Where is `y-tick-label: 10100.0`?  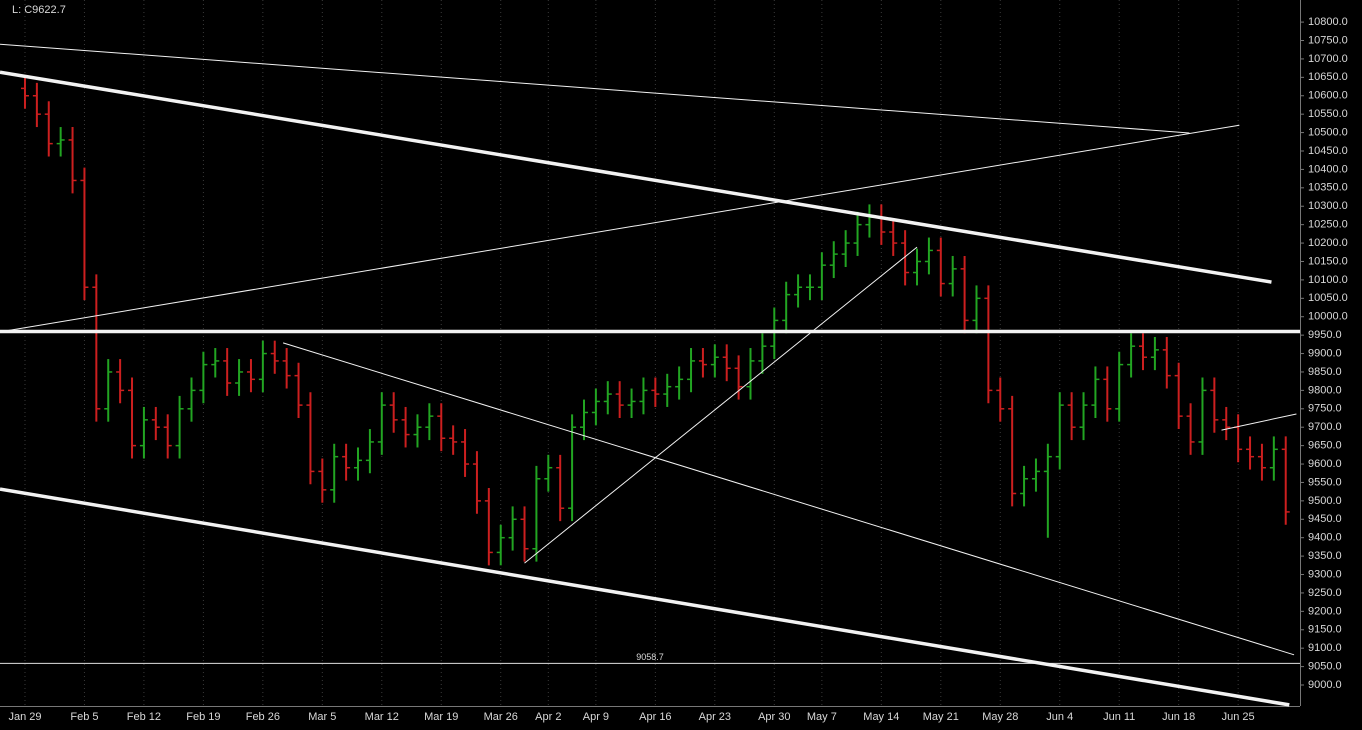 y-tick-label: 10100.0 is located at coordinates (1328, 280).